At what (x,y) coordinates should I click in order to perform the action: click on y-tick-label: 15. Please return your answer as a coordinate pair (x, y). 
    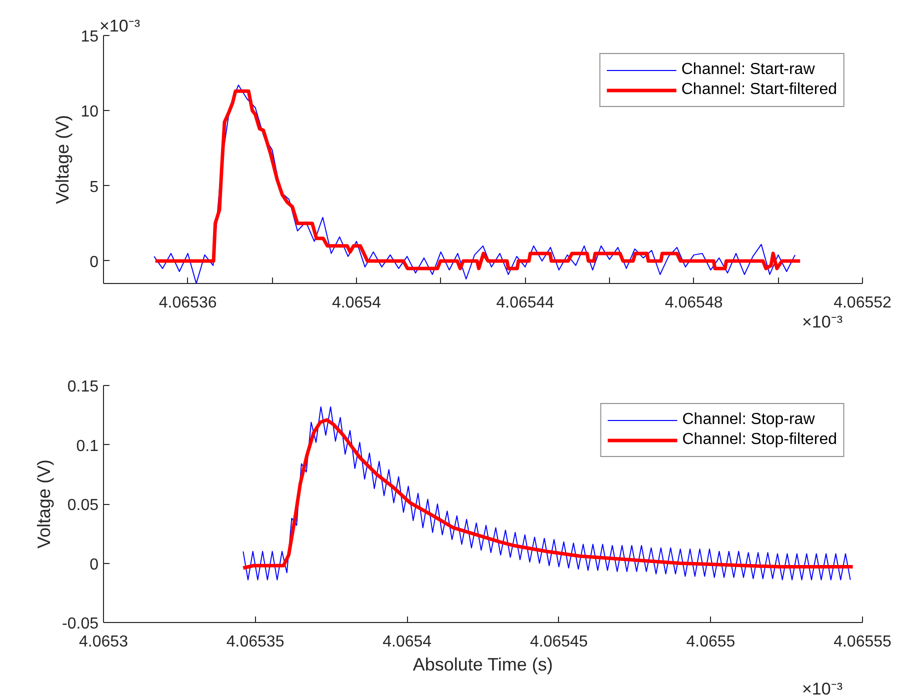
    Looking at the image, I should click on (89, 37).